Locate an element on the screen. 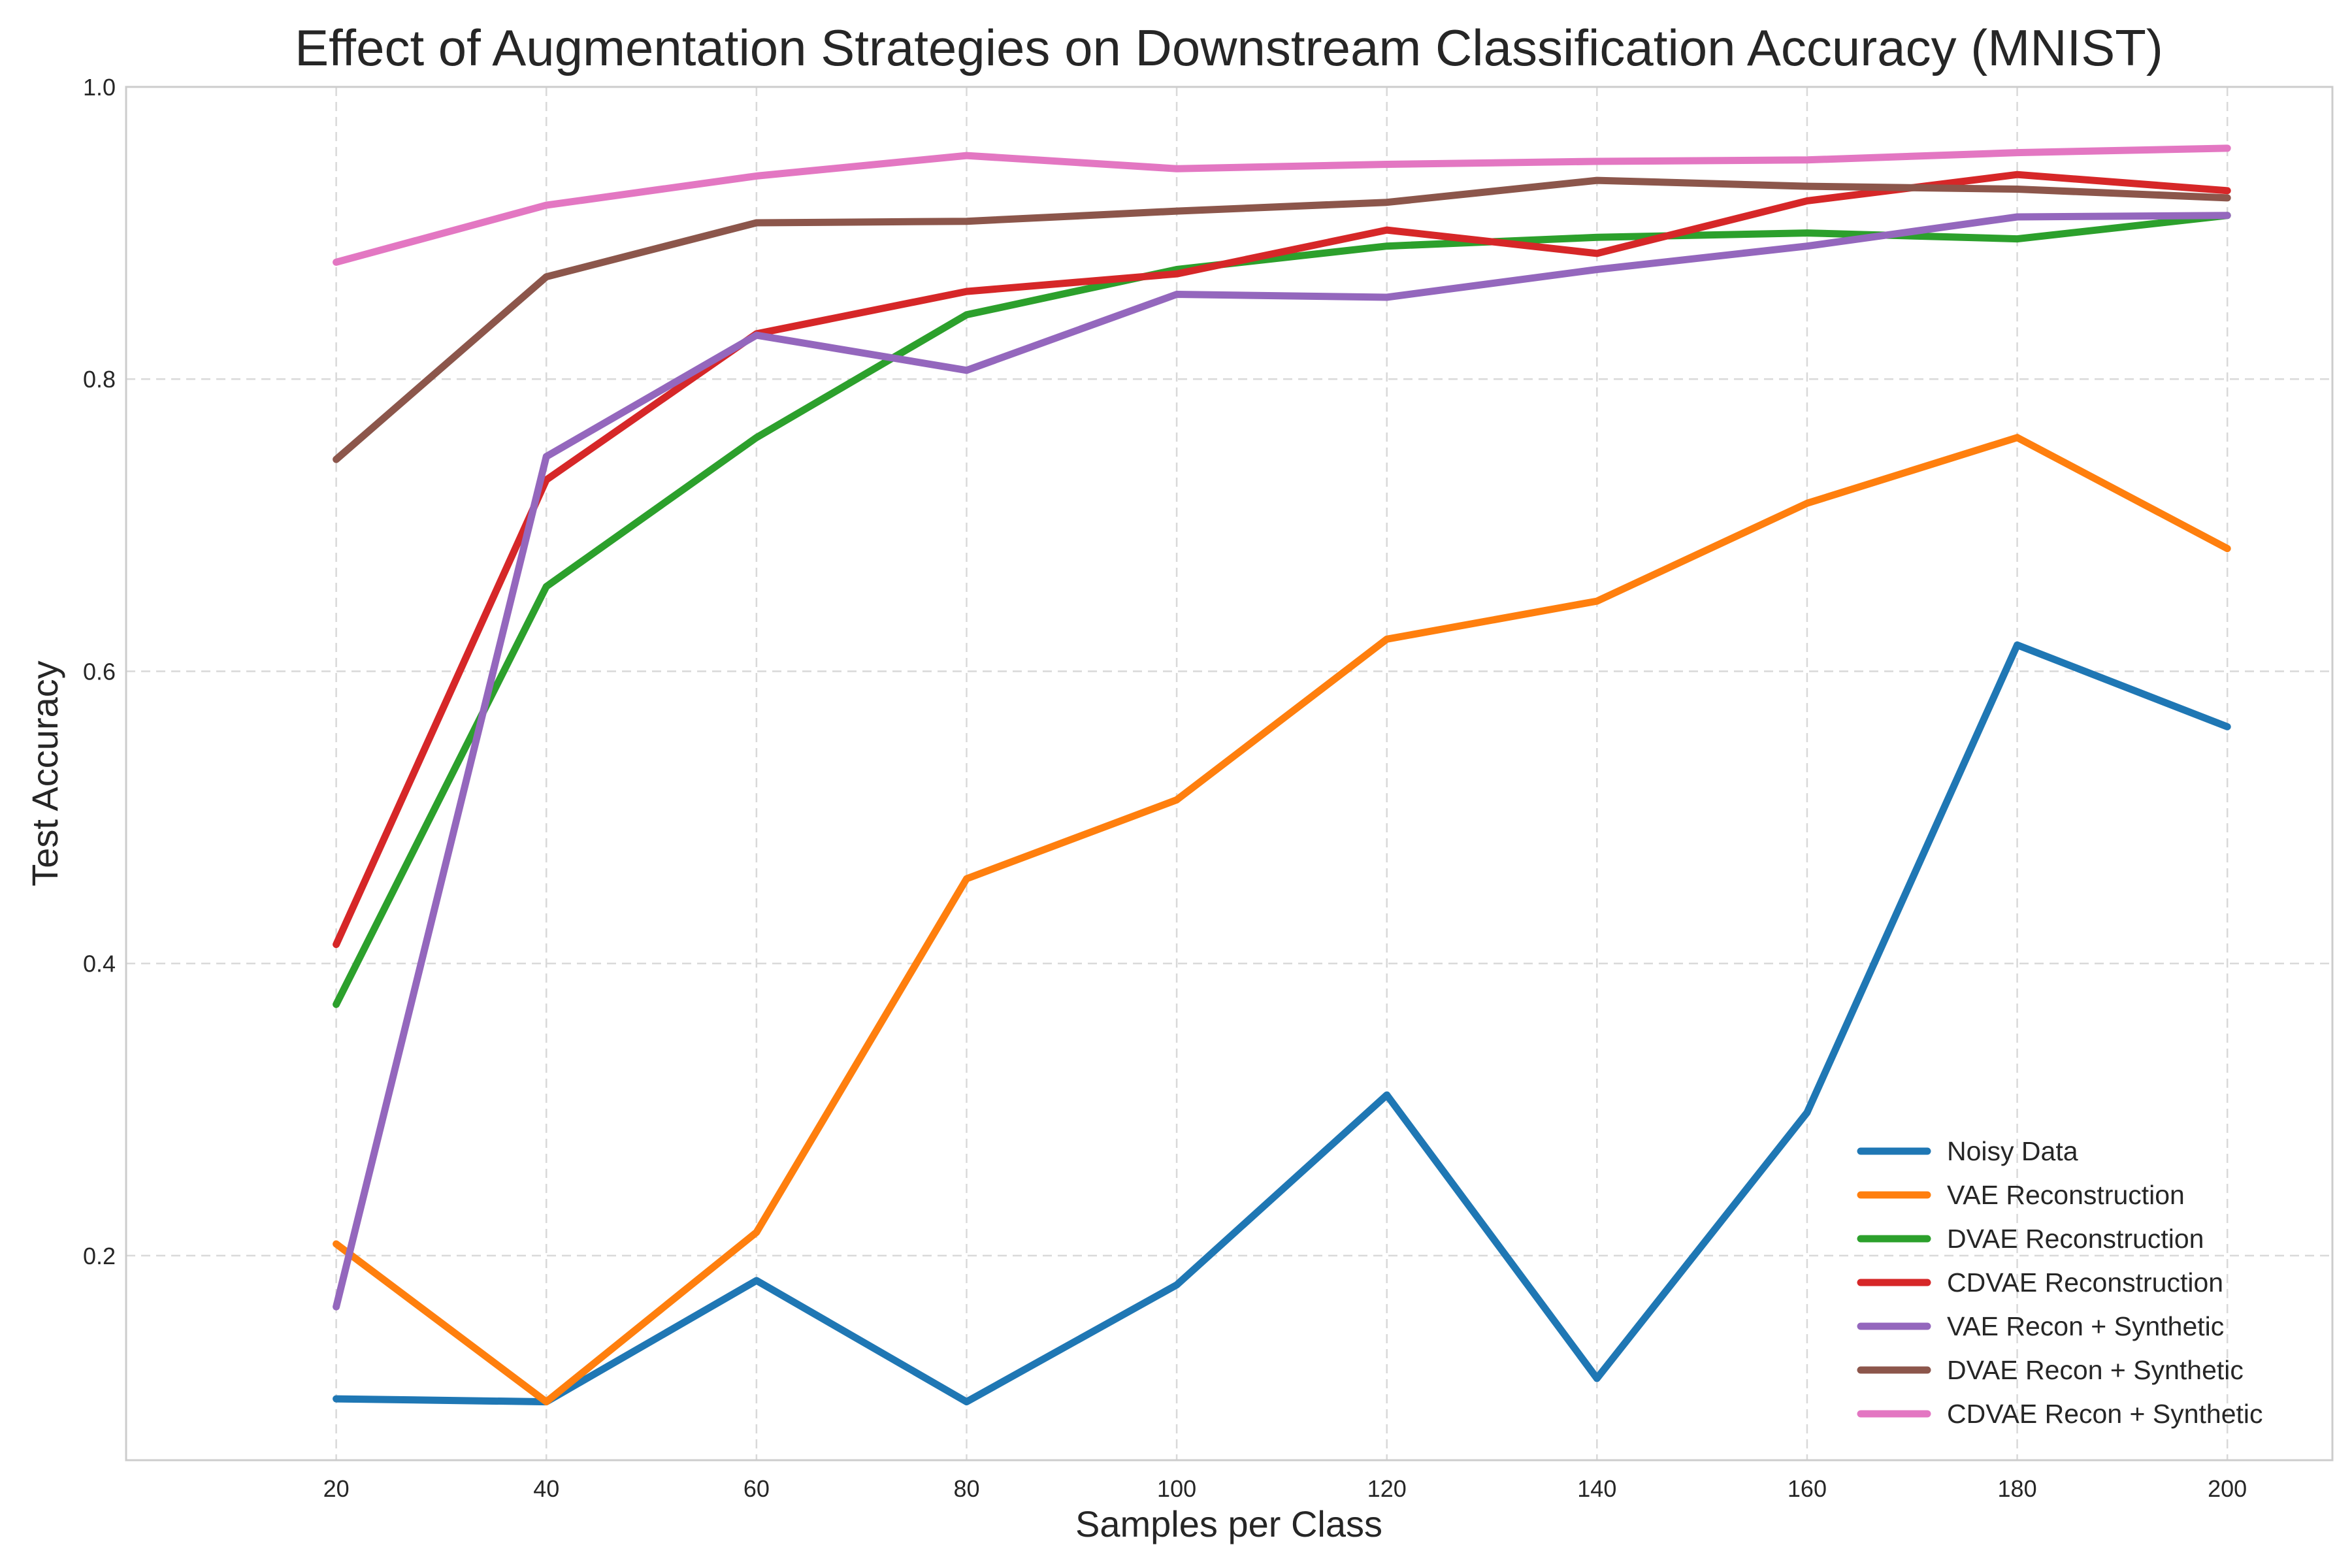 The image size is (2352, 1568). x-tick-label: 40 is located at coordinates (546, 1488).